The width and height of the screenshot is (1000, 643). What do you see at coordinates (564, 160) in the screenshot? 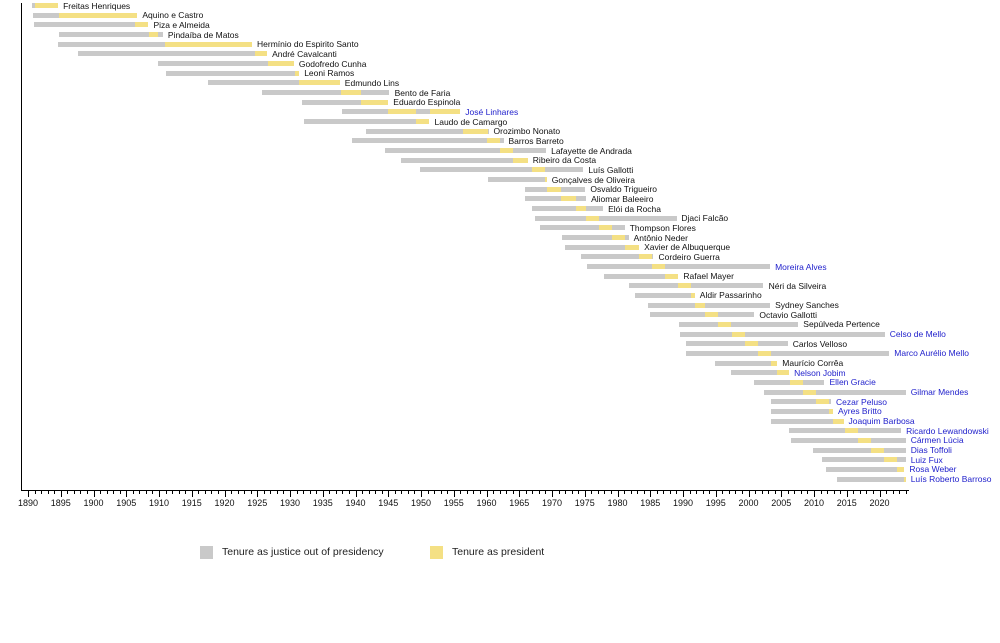
I see `justice-name-label: Ribeiro da Costa` at bounding box center [564, 160].